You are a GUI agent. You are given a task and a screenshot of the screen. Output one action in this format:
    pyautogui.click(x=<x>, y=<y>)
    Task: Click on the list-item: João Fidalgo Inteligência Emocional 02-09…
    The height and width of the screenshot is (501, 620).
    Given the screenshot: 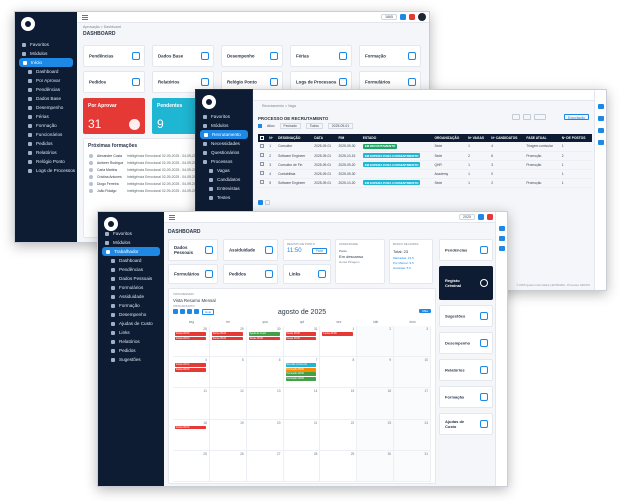 What is the action you would take?
    pyautogui.click(x=149, y=190)
    